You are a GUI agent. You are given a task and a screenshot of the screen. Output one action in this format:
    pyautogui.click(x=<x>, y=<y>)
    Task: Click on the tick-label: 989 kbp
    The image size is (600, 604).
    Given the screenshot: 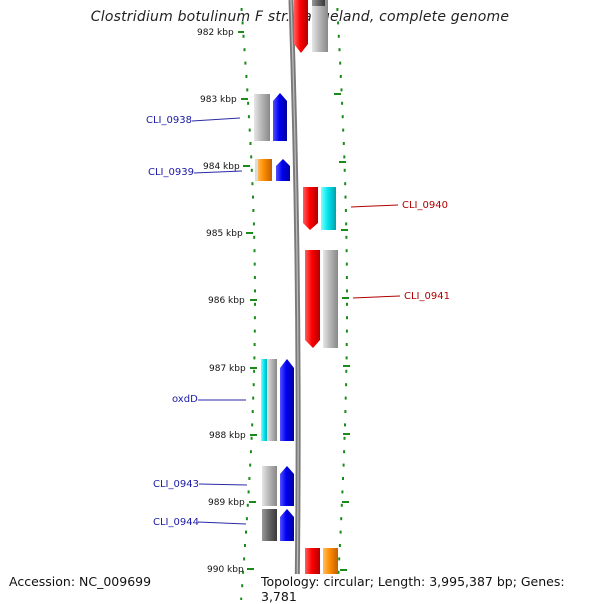 What is the action you would take?
    pyautogui.click(x=226, y=503)
    